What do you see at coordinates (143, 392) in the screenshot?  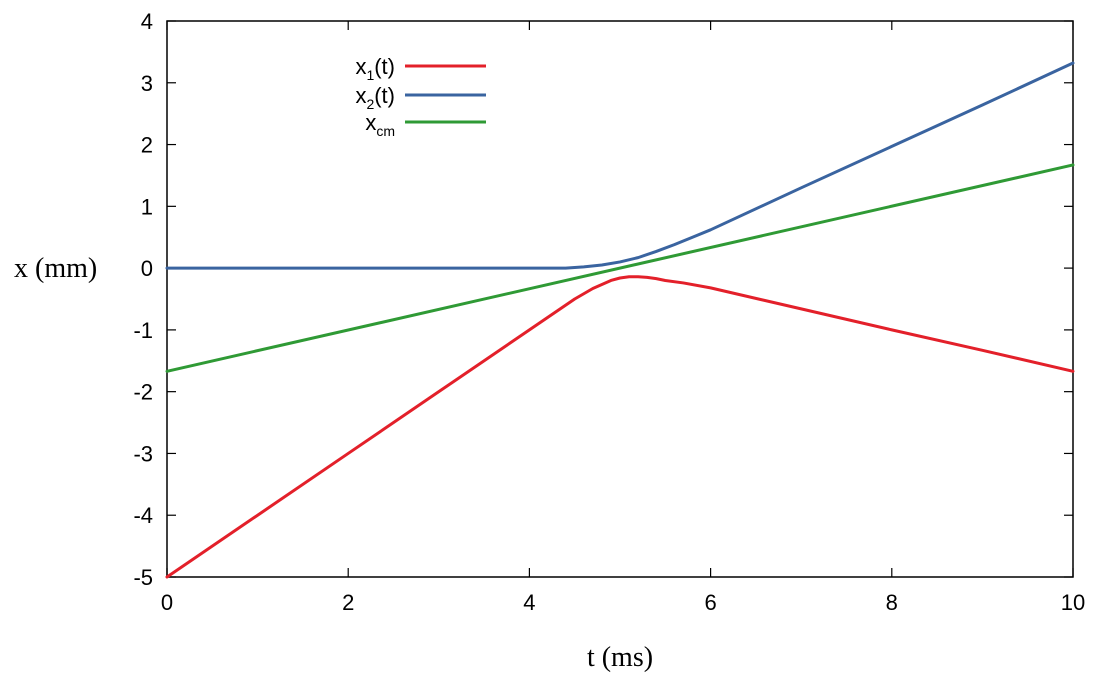 I see `y-tick-label: -2` at bounding box center [143, 392].